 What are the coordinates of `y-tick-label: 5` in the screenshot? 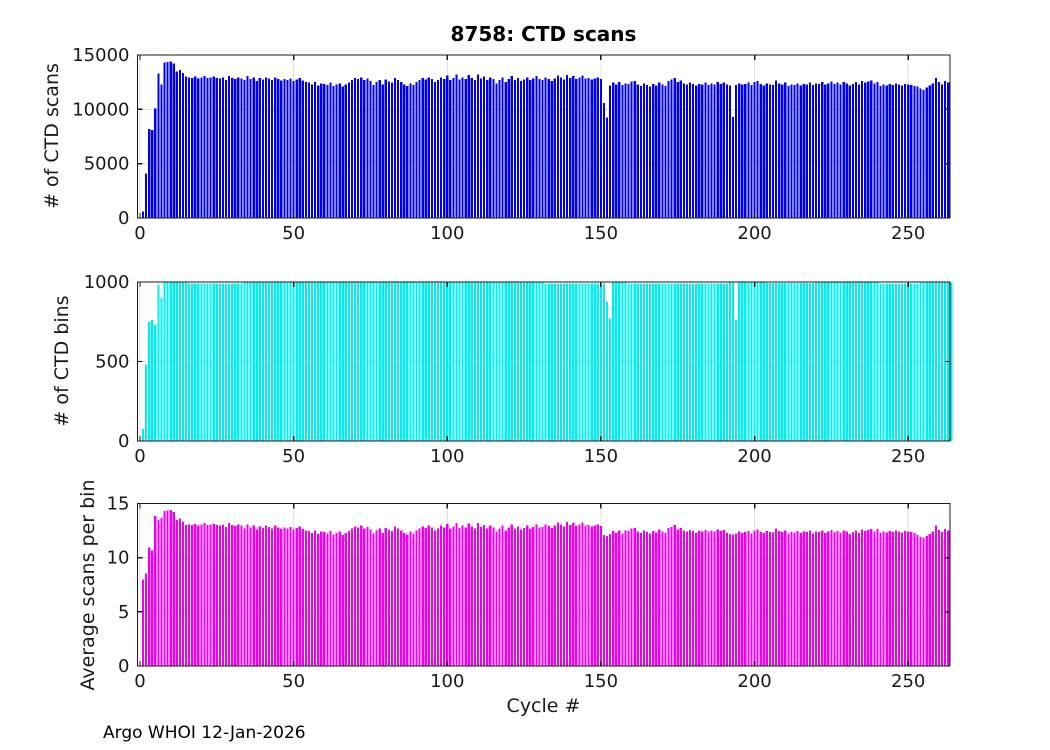 It's located at (123, 612).